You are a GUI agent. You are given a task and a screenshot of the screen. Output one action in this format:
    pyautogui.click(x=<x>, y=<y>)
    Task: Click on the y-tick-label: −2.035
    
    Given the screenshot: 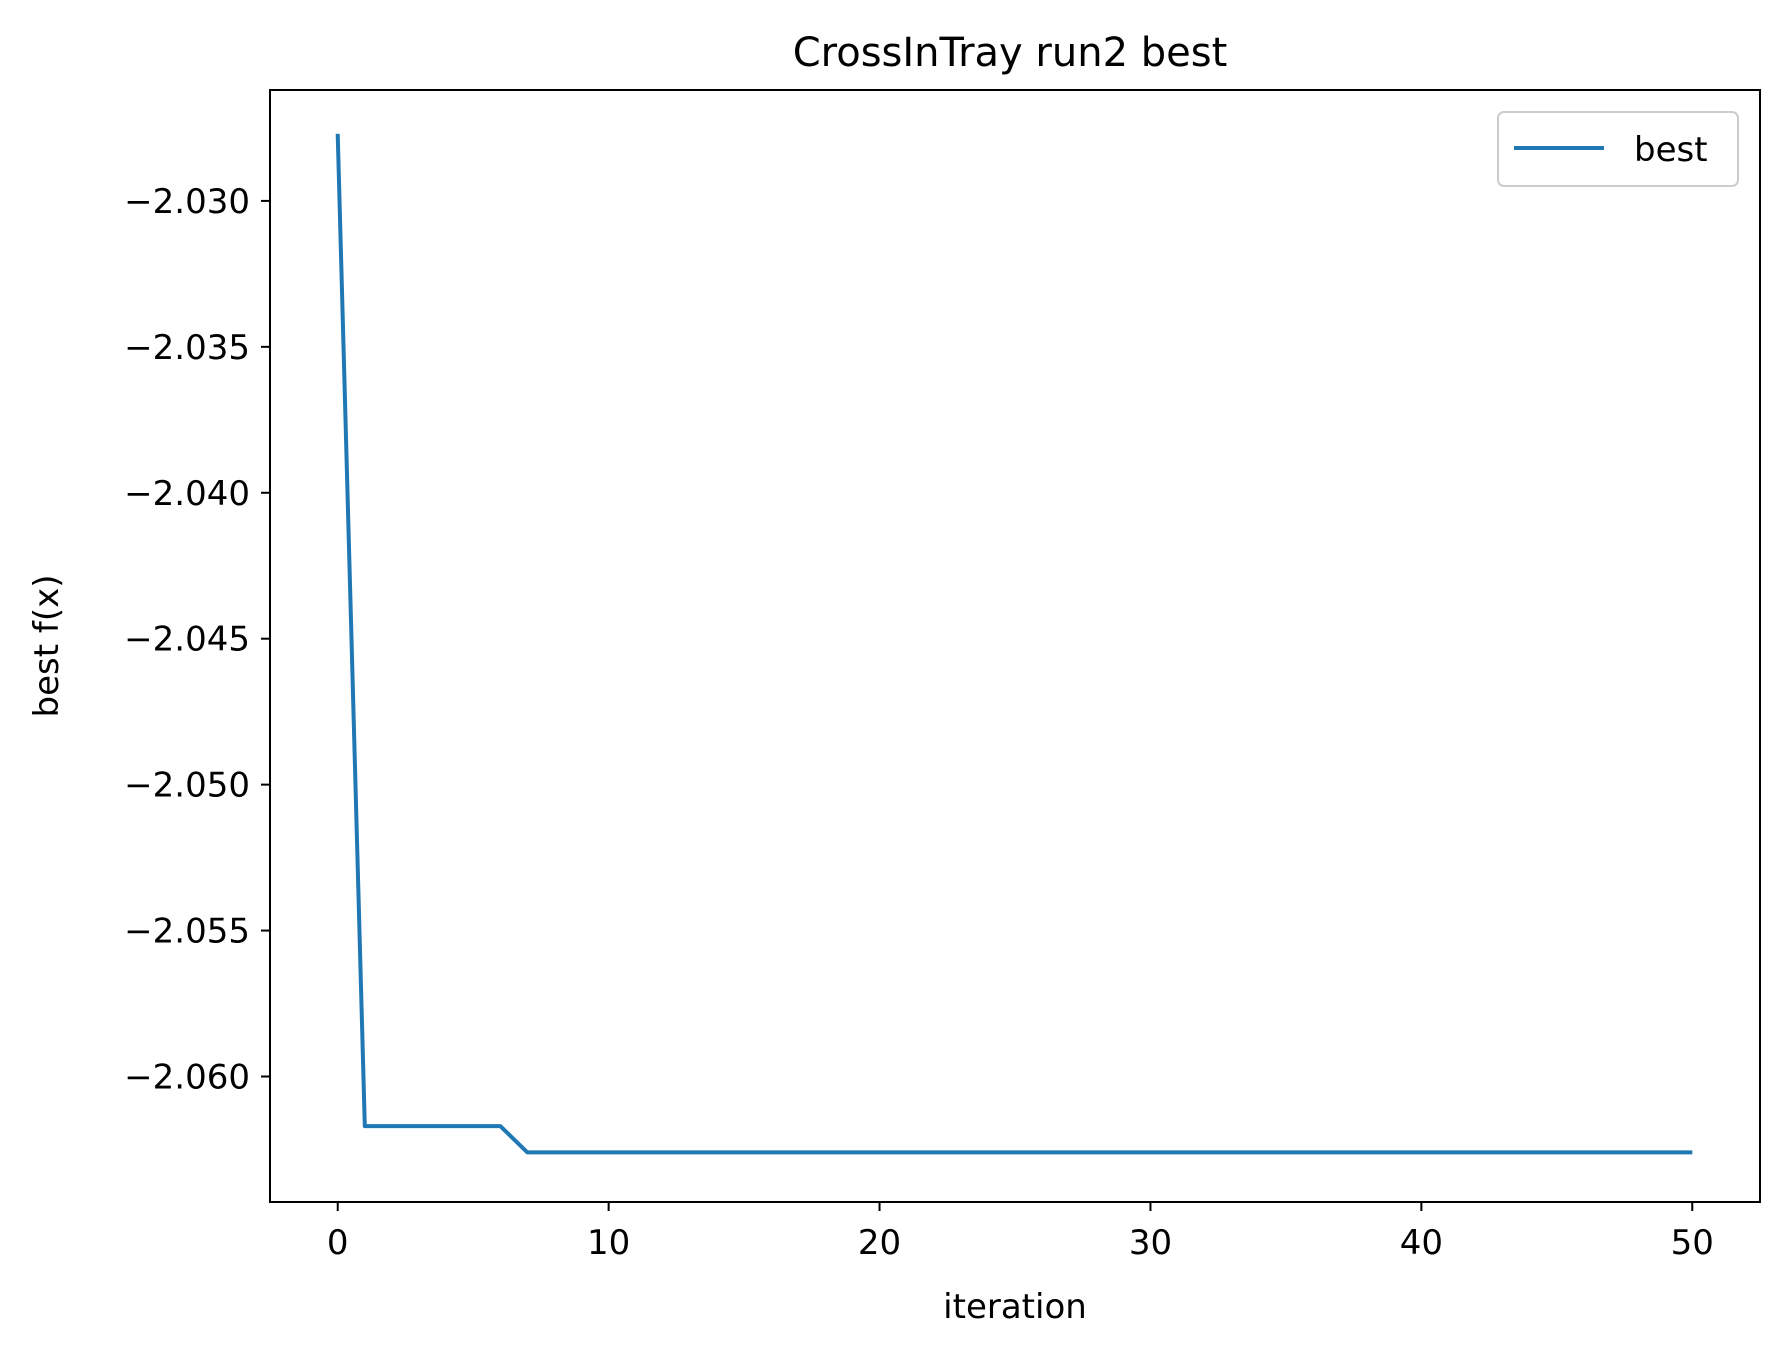 What is the action you would take?
    pyautogui.click(x=187, y=348)
    